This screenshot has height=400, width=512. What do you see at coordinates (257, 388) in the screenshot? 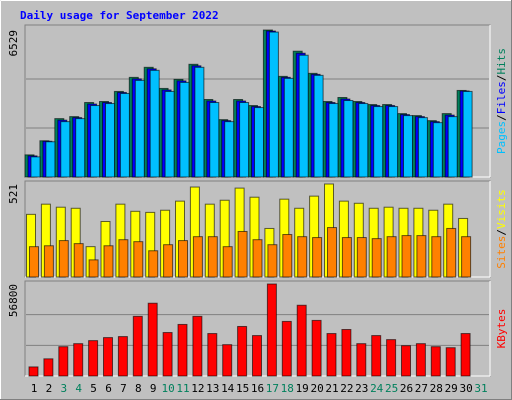
I see `x-tick-label: 16` at bounding box center [257, 388].